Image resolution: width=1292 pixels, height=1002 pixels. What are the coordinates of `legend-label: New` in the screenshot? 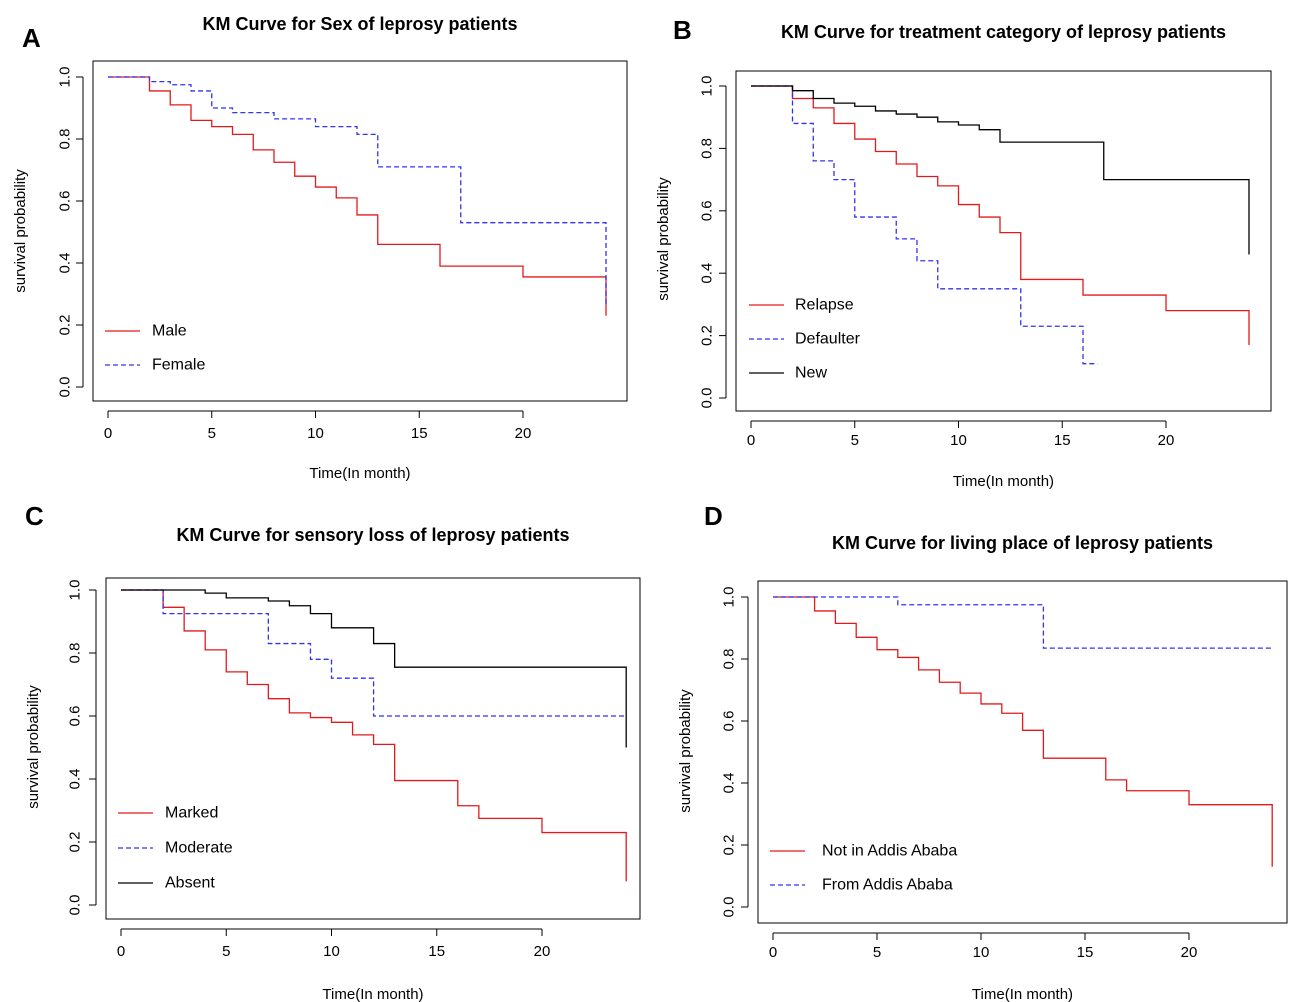 It's located at (811, 373).